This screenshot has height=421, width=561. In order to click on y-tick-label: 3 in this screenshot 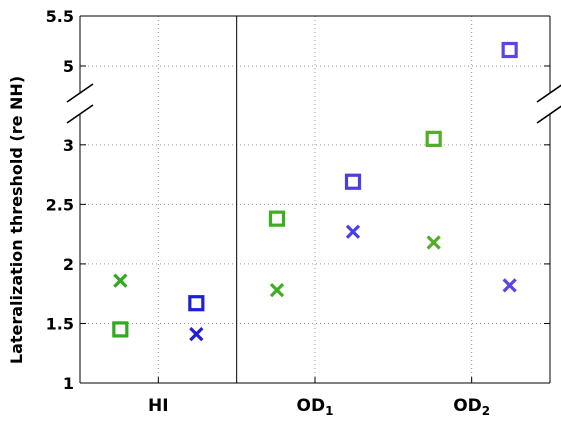, I will do `click(68, 145)`.